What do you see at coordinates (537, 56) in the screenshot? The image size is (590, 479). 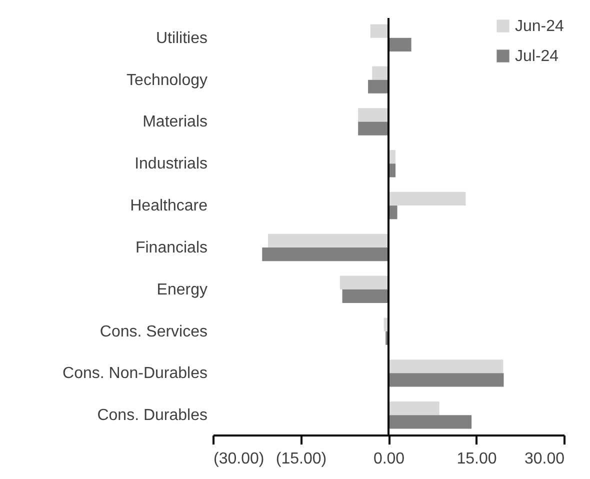 I see `legend-label: Jul-24` at bounding box center [537, 56].